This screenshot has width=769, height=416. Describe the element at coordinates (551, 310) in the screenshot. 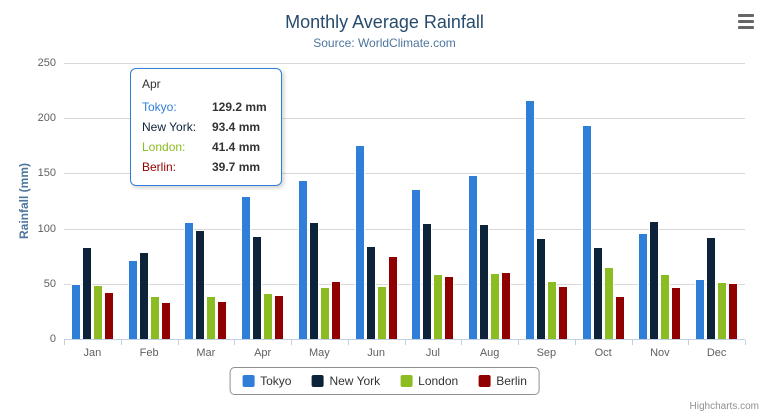

I see `bar-london-sep` at that location.